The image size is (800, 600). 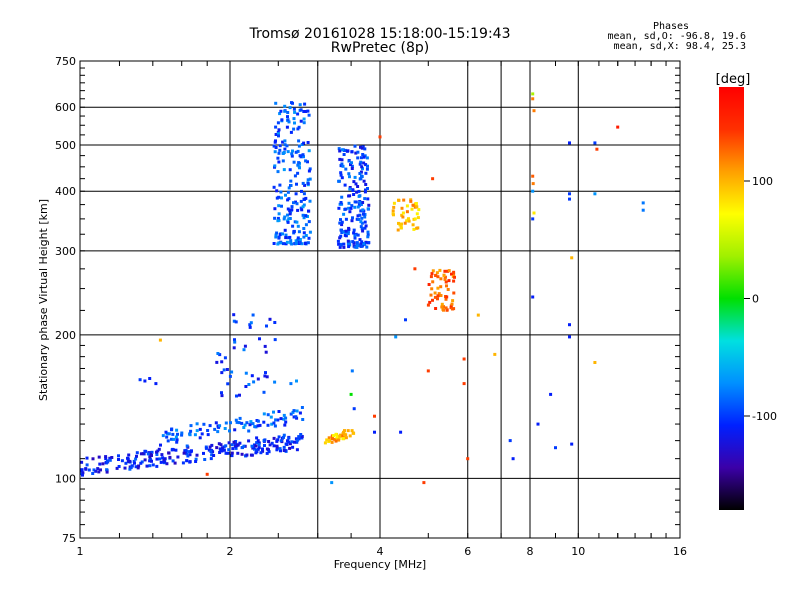 What do you see at coordinates (676, 36) in the screenshot?
I see `stats-o-mode: mean, sd,O: -96.8, 19.6` at bounding box center [676, 36].